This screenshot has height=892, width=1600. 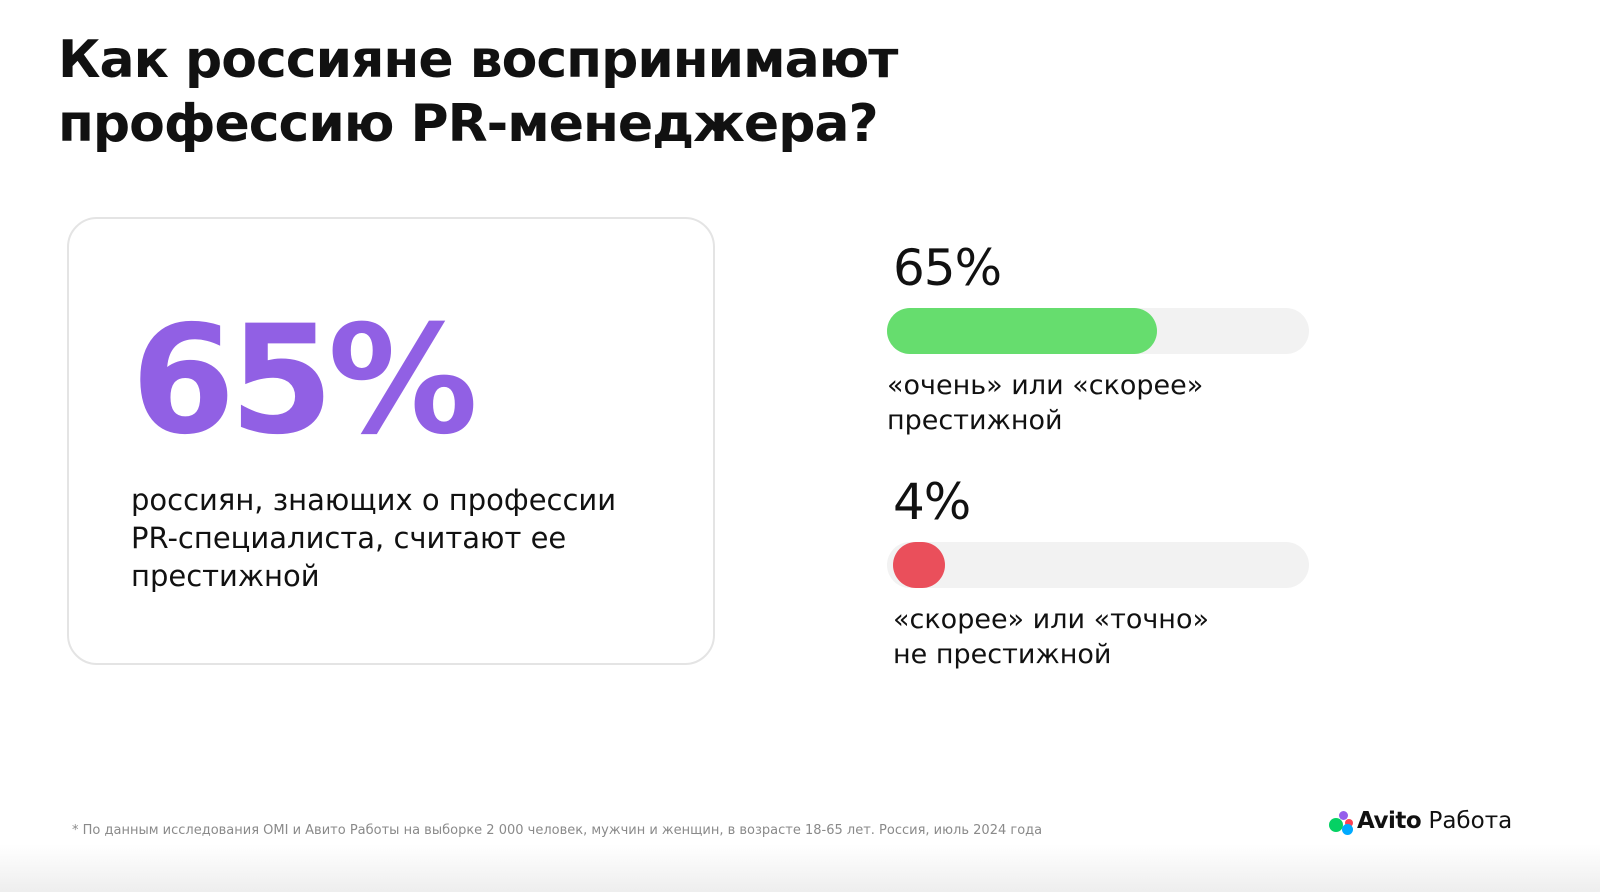 I want to click on stat-not-prestigious-value: 4%, so click(x=932, y=502).